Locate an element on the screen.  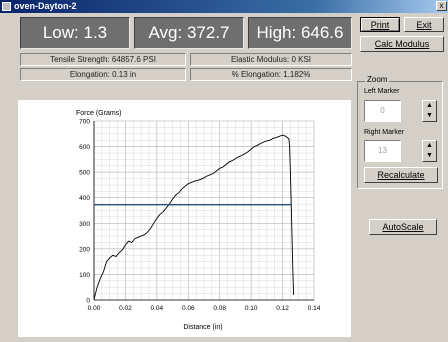
y-axis-label: Force (Grams) is located at coordinates (99, 113).